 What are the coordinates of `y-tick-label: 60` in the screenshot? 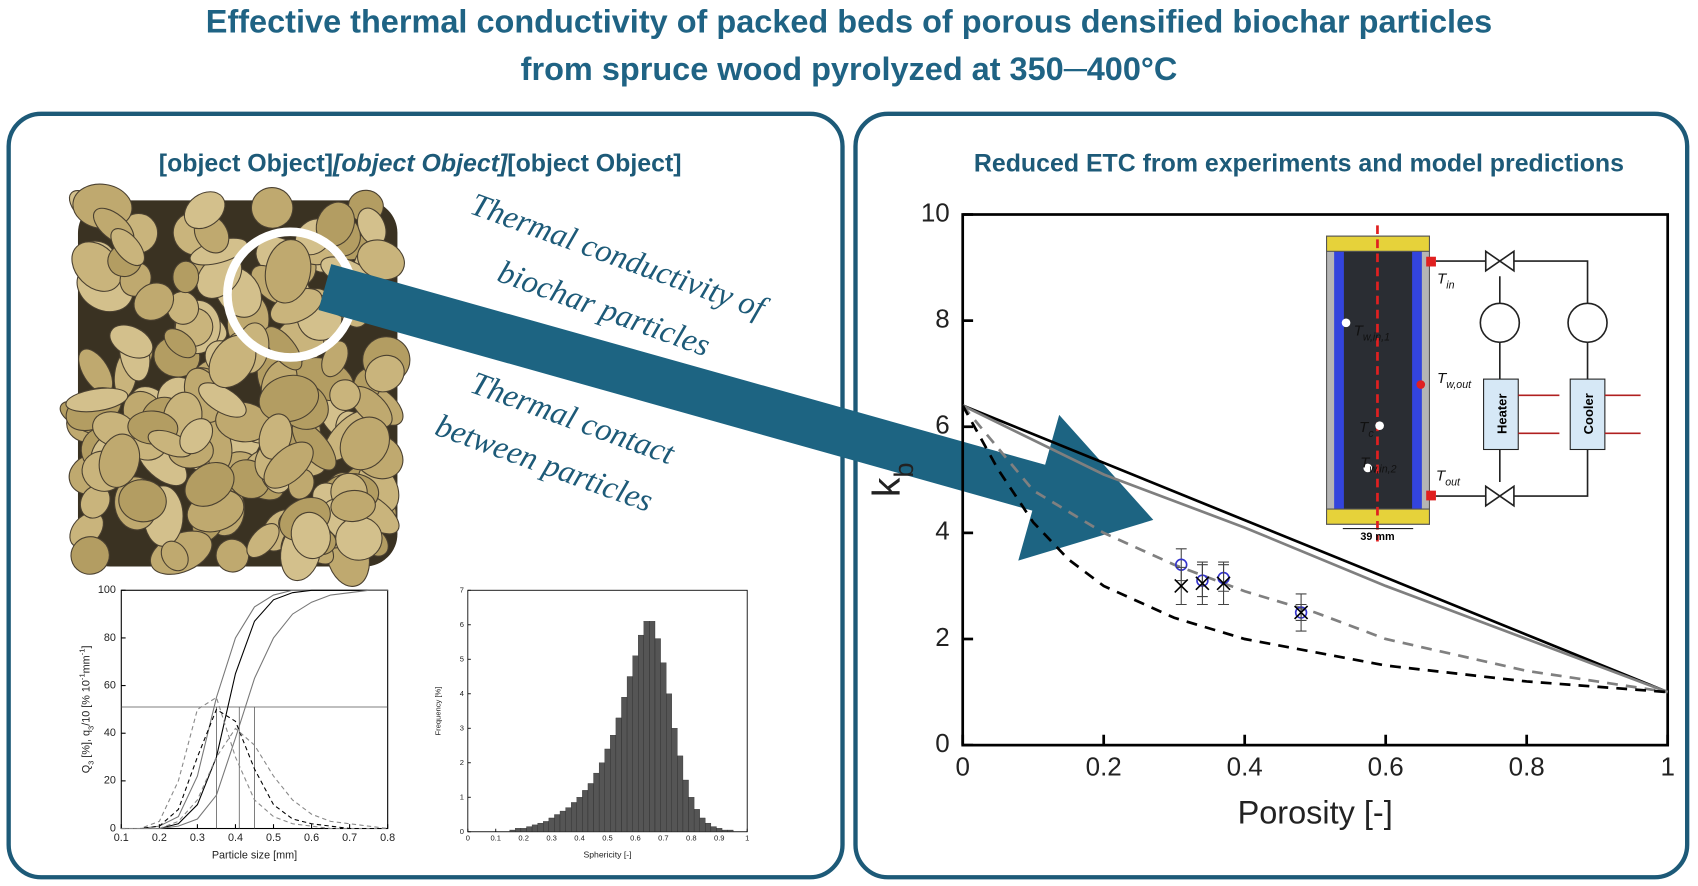 It's located at (110, 685).